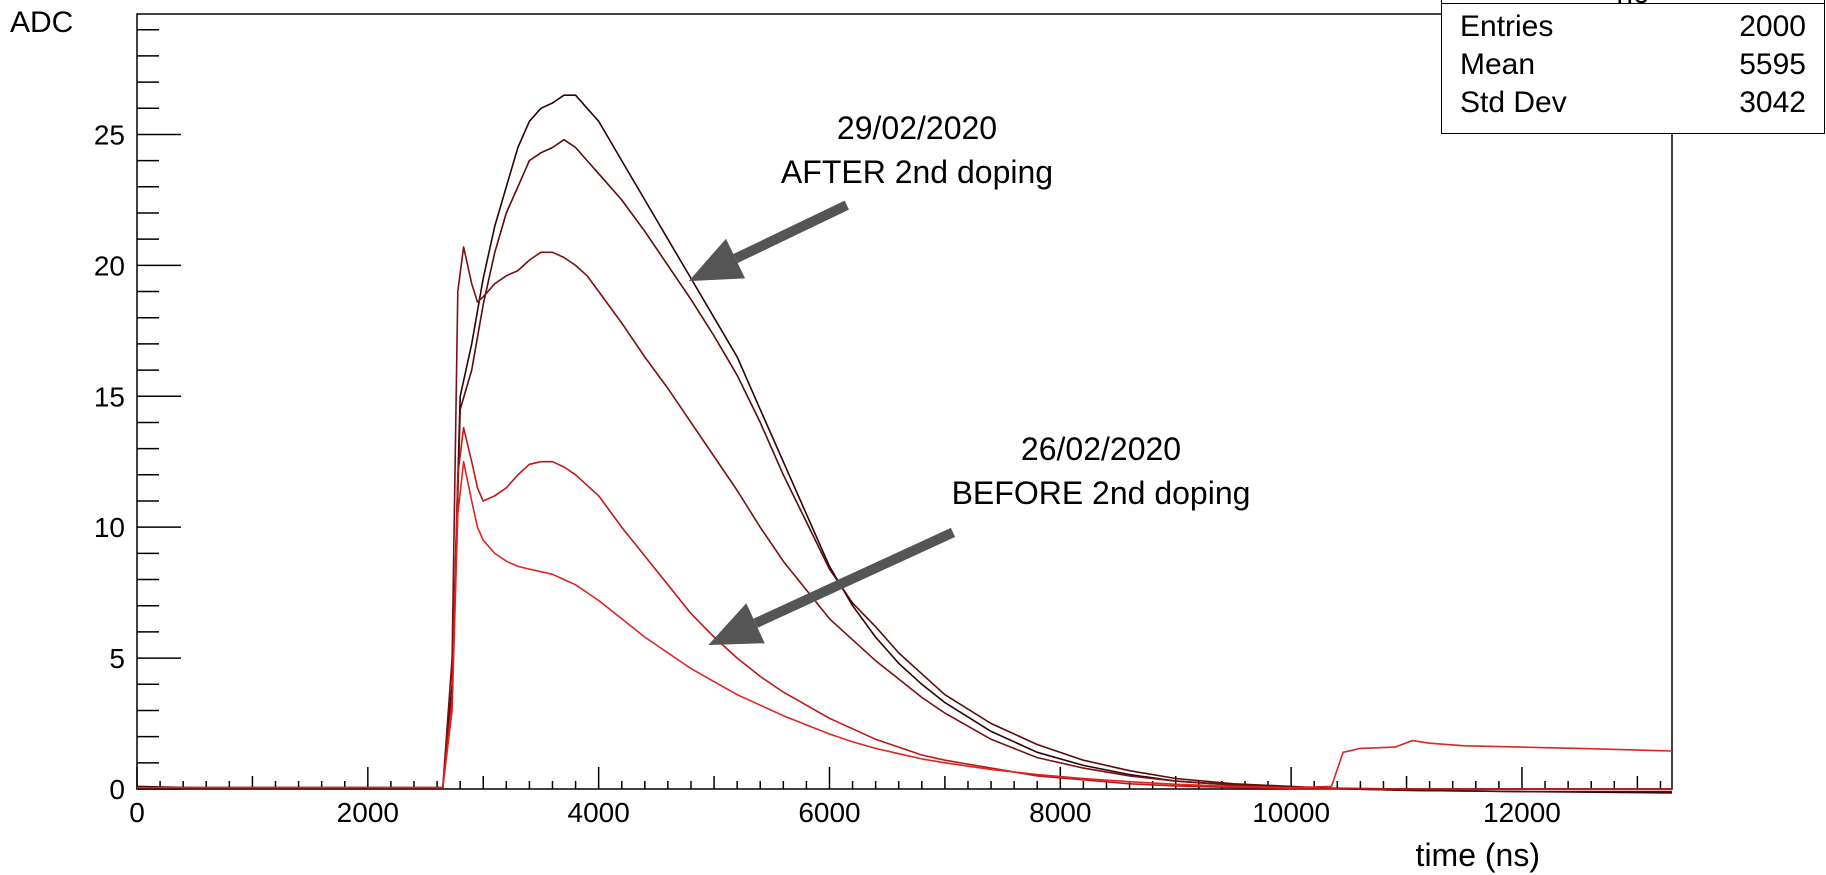 The width and height of the screenshot is (1826, 875). I want to click on y-tick-label: 0, so click(117, 789).